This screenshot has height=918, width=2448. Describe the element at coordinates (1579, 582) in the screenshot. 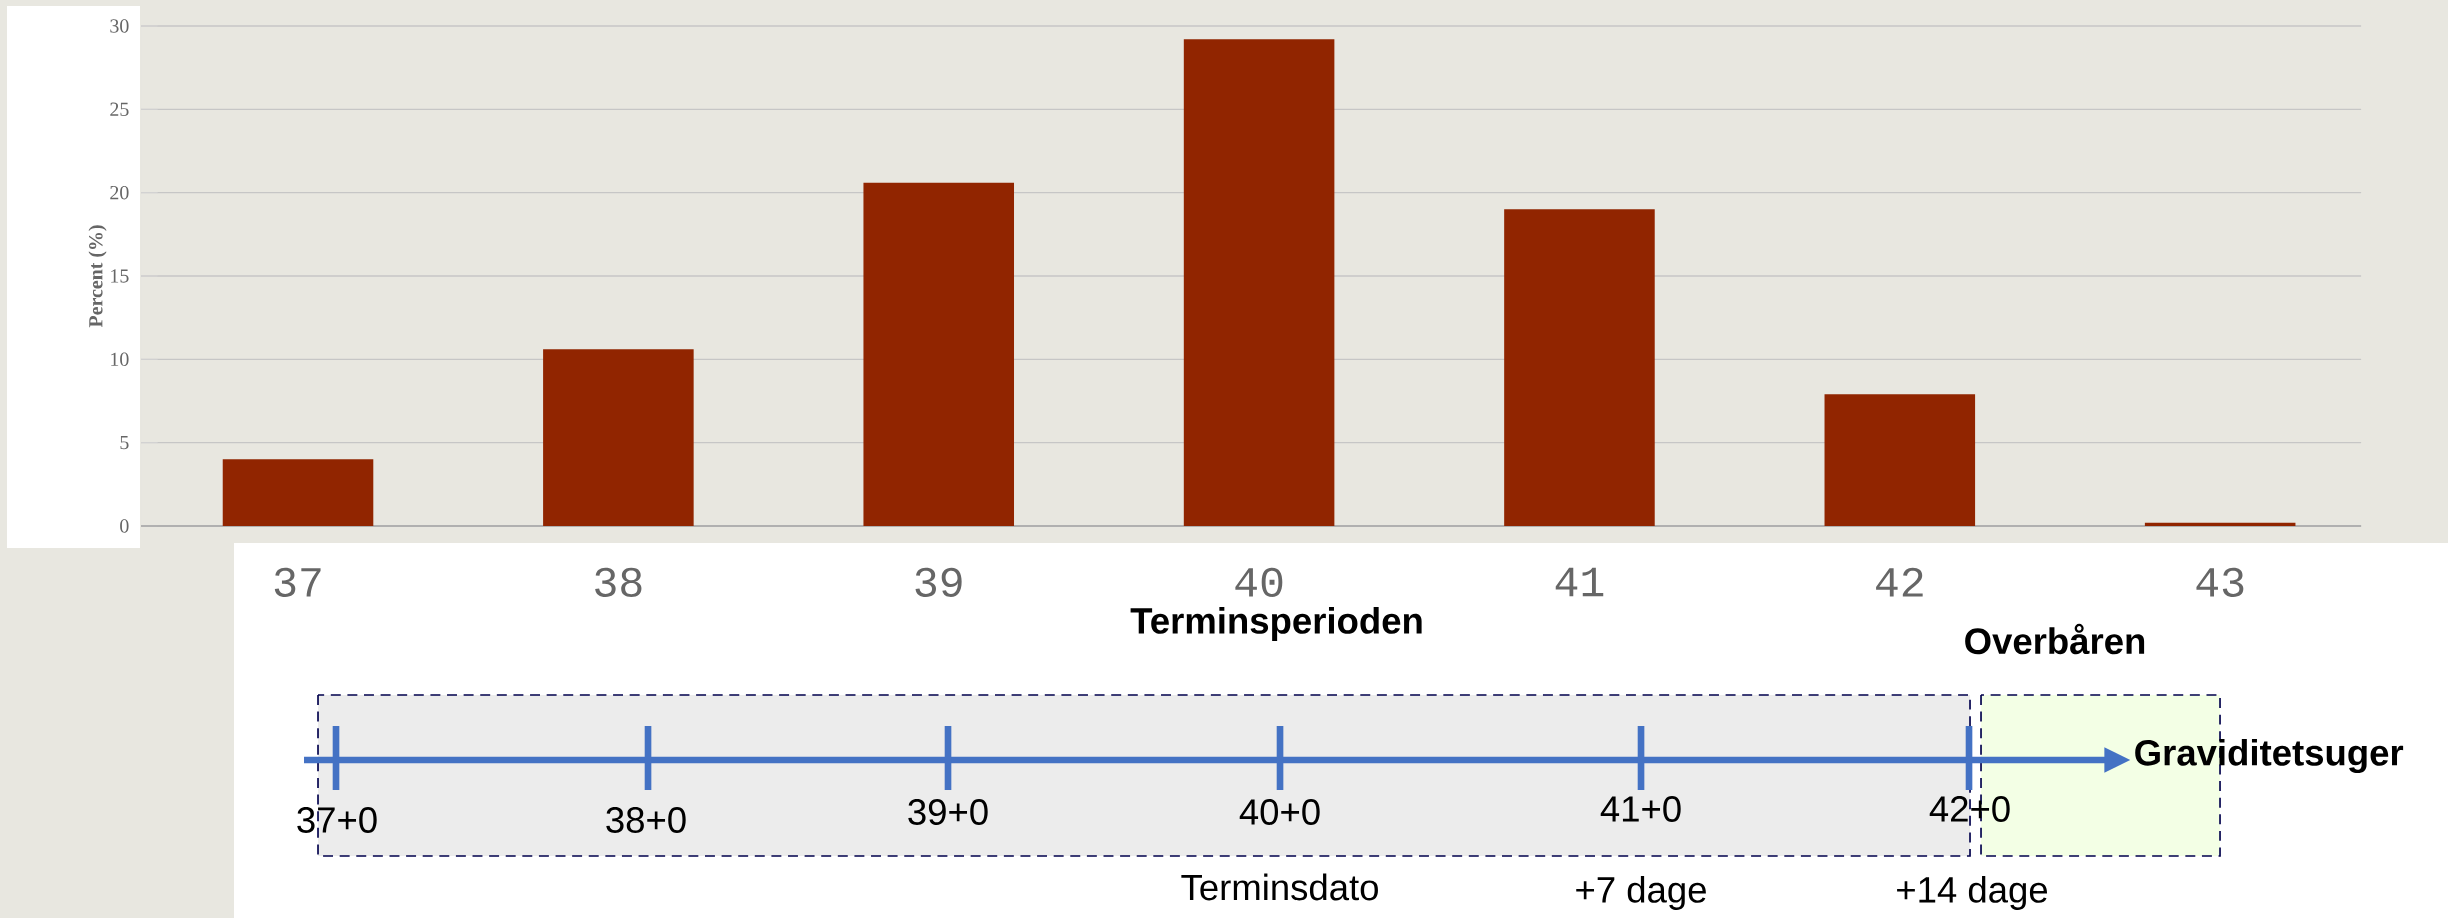

I see `x-tick-label: 41` at that location.